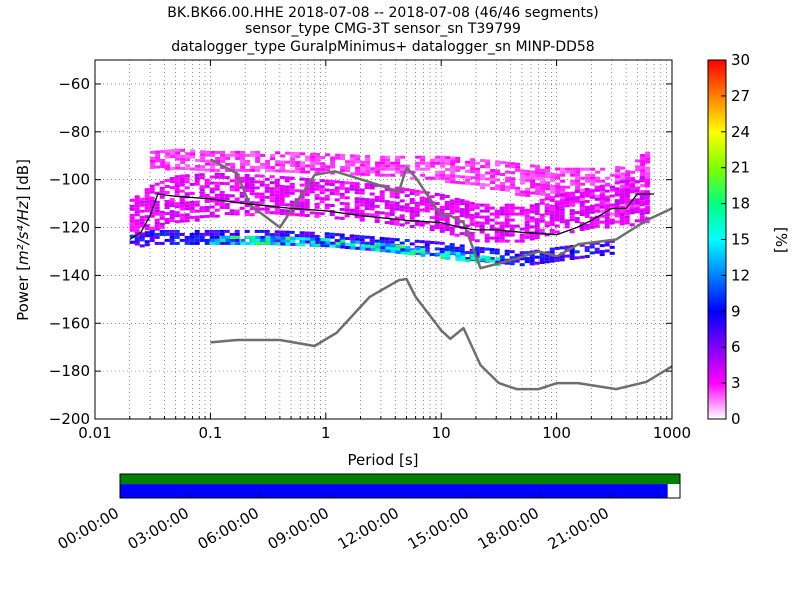 The height and width of the screenshot is (604, 800). I want to click on y-tick-label: −100, so click(69, 180).